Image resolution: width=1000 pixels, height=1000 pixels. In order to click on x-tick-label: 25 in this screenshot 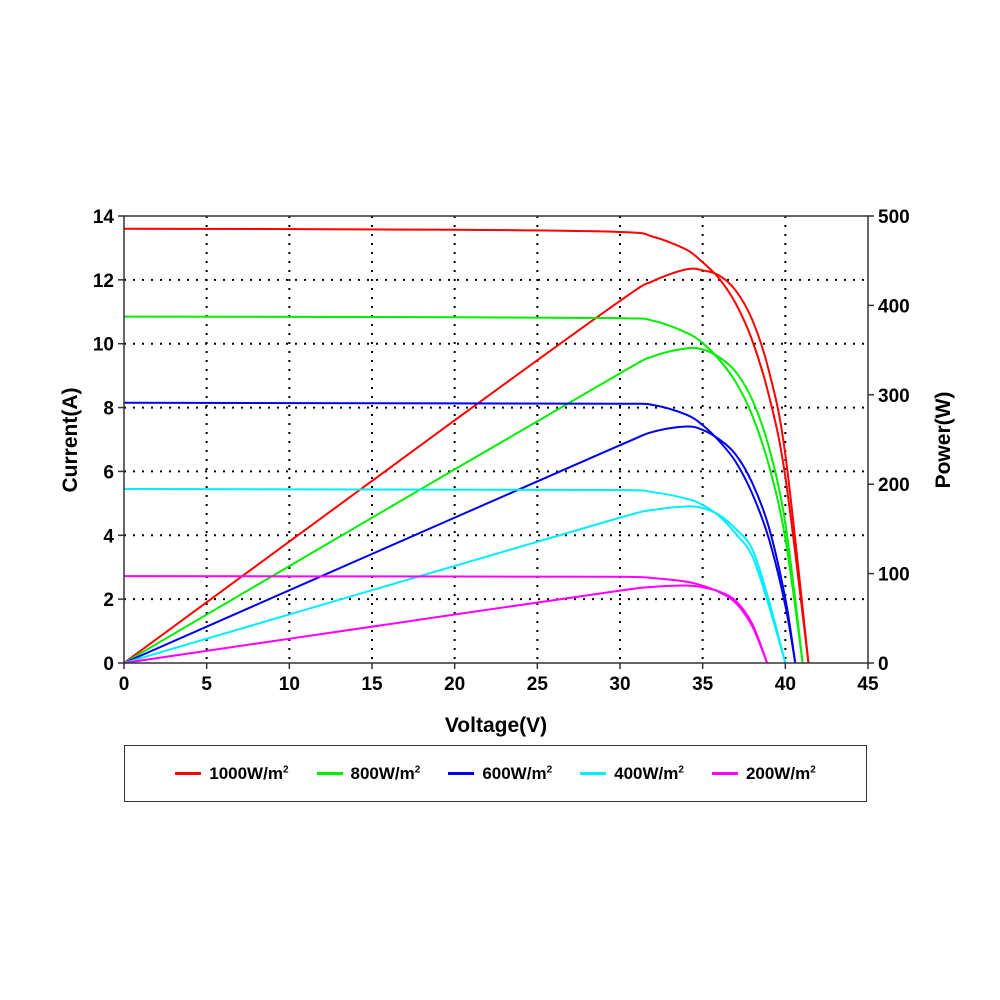, I will do `click(538, 684)`.